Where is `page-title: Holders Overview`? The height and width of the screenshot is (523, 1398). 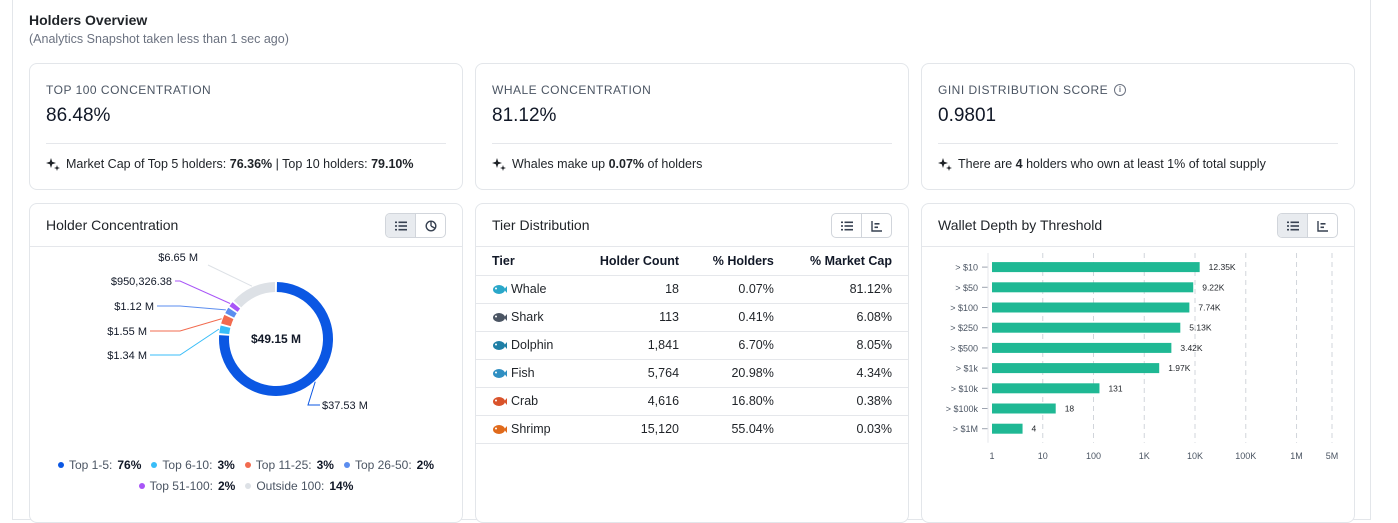
page-title: Holders Overview is located at coordinates (88, 20).